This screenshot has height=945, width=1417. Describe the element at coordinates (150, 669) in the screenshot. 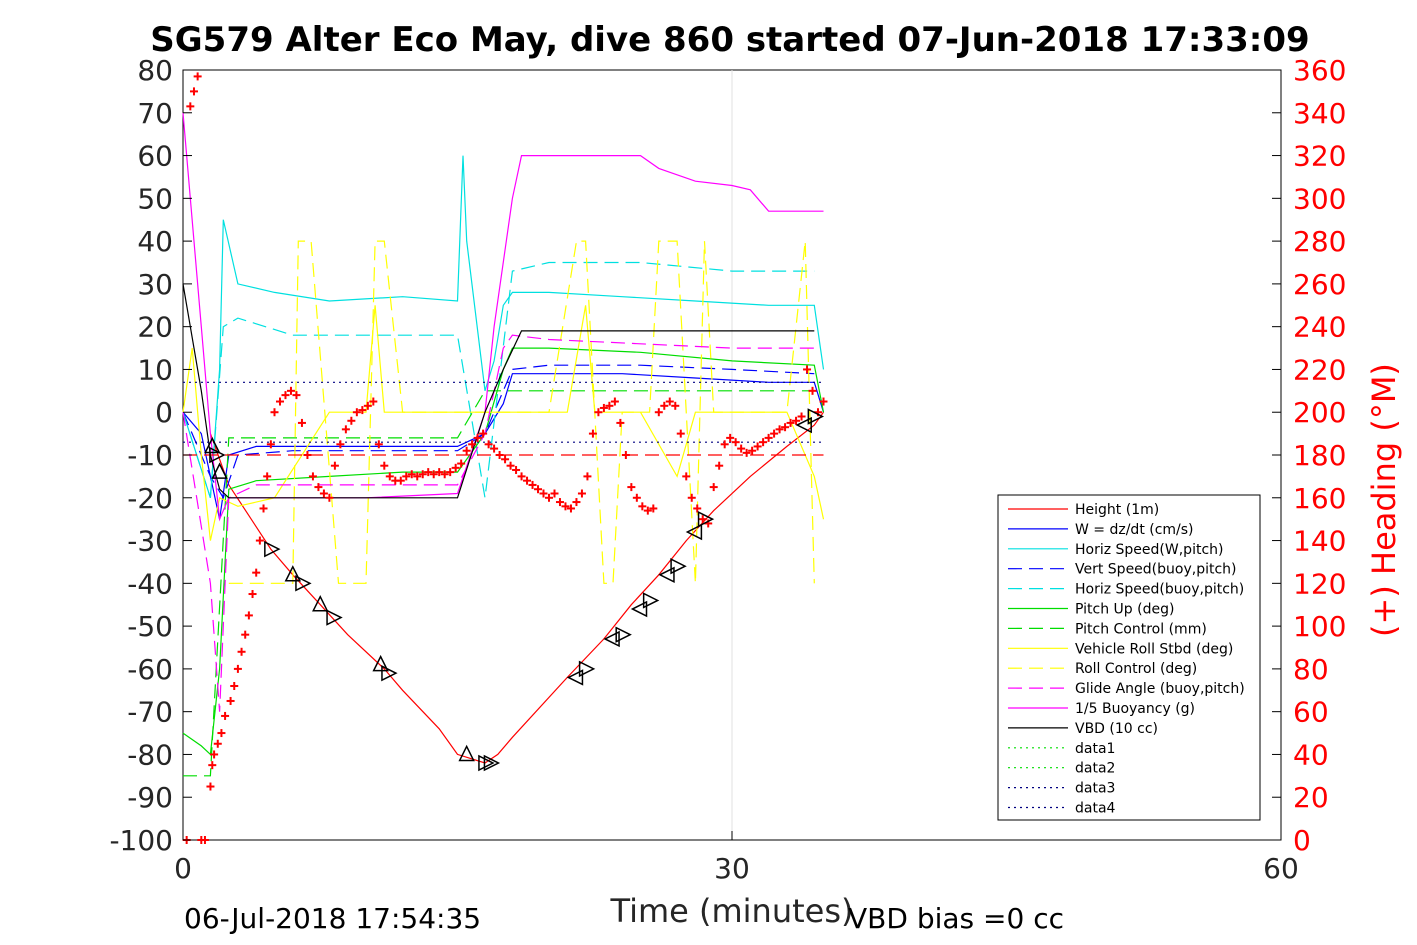

I see `y-tick-label: -60` at that location.